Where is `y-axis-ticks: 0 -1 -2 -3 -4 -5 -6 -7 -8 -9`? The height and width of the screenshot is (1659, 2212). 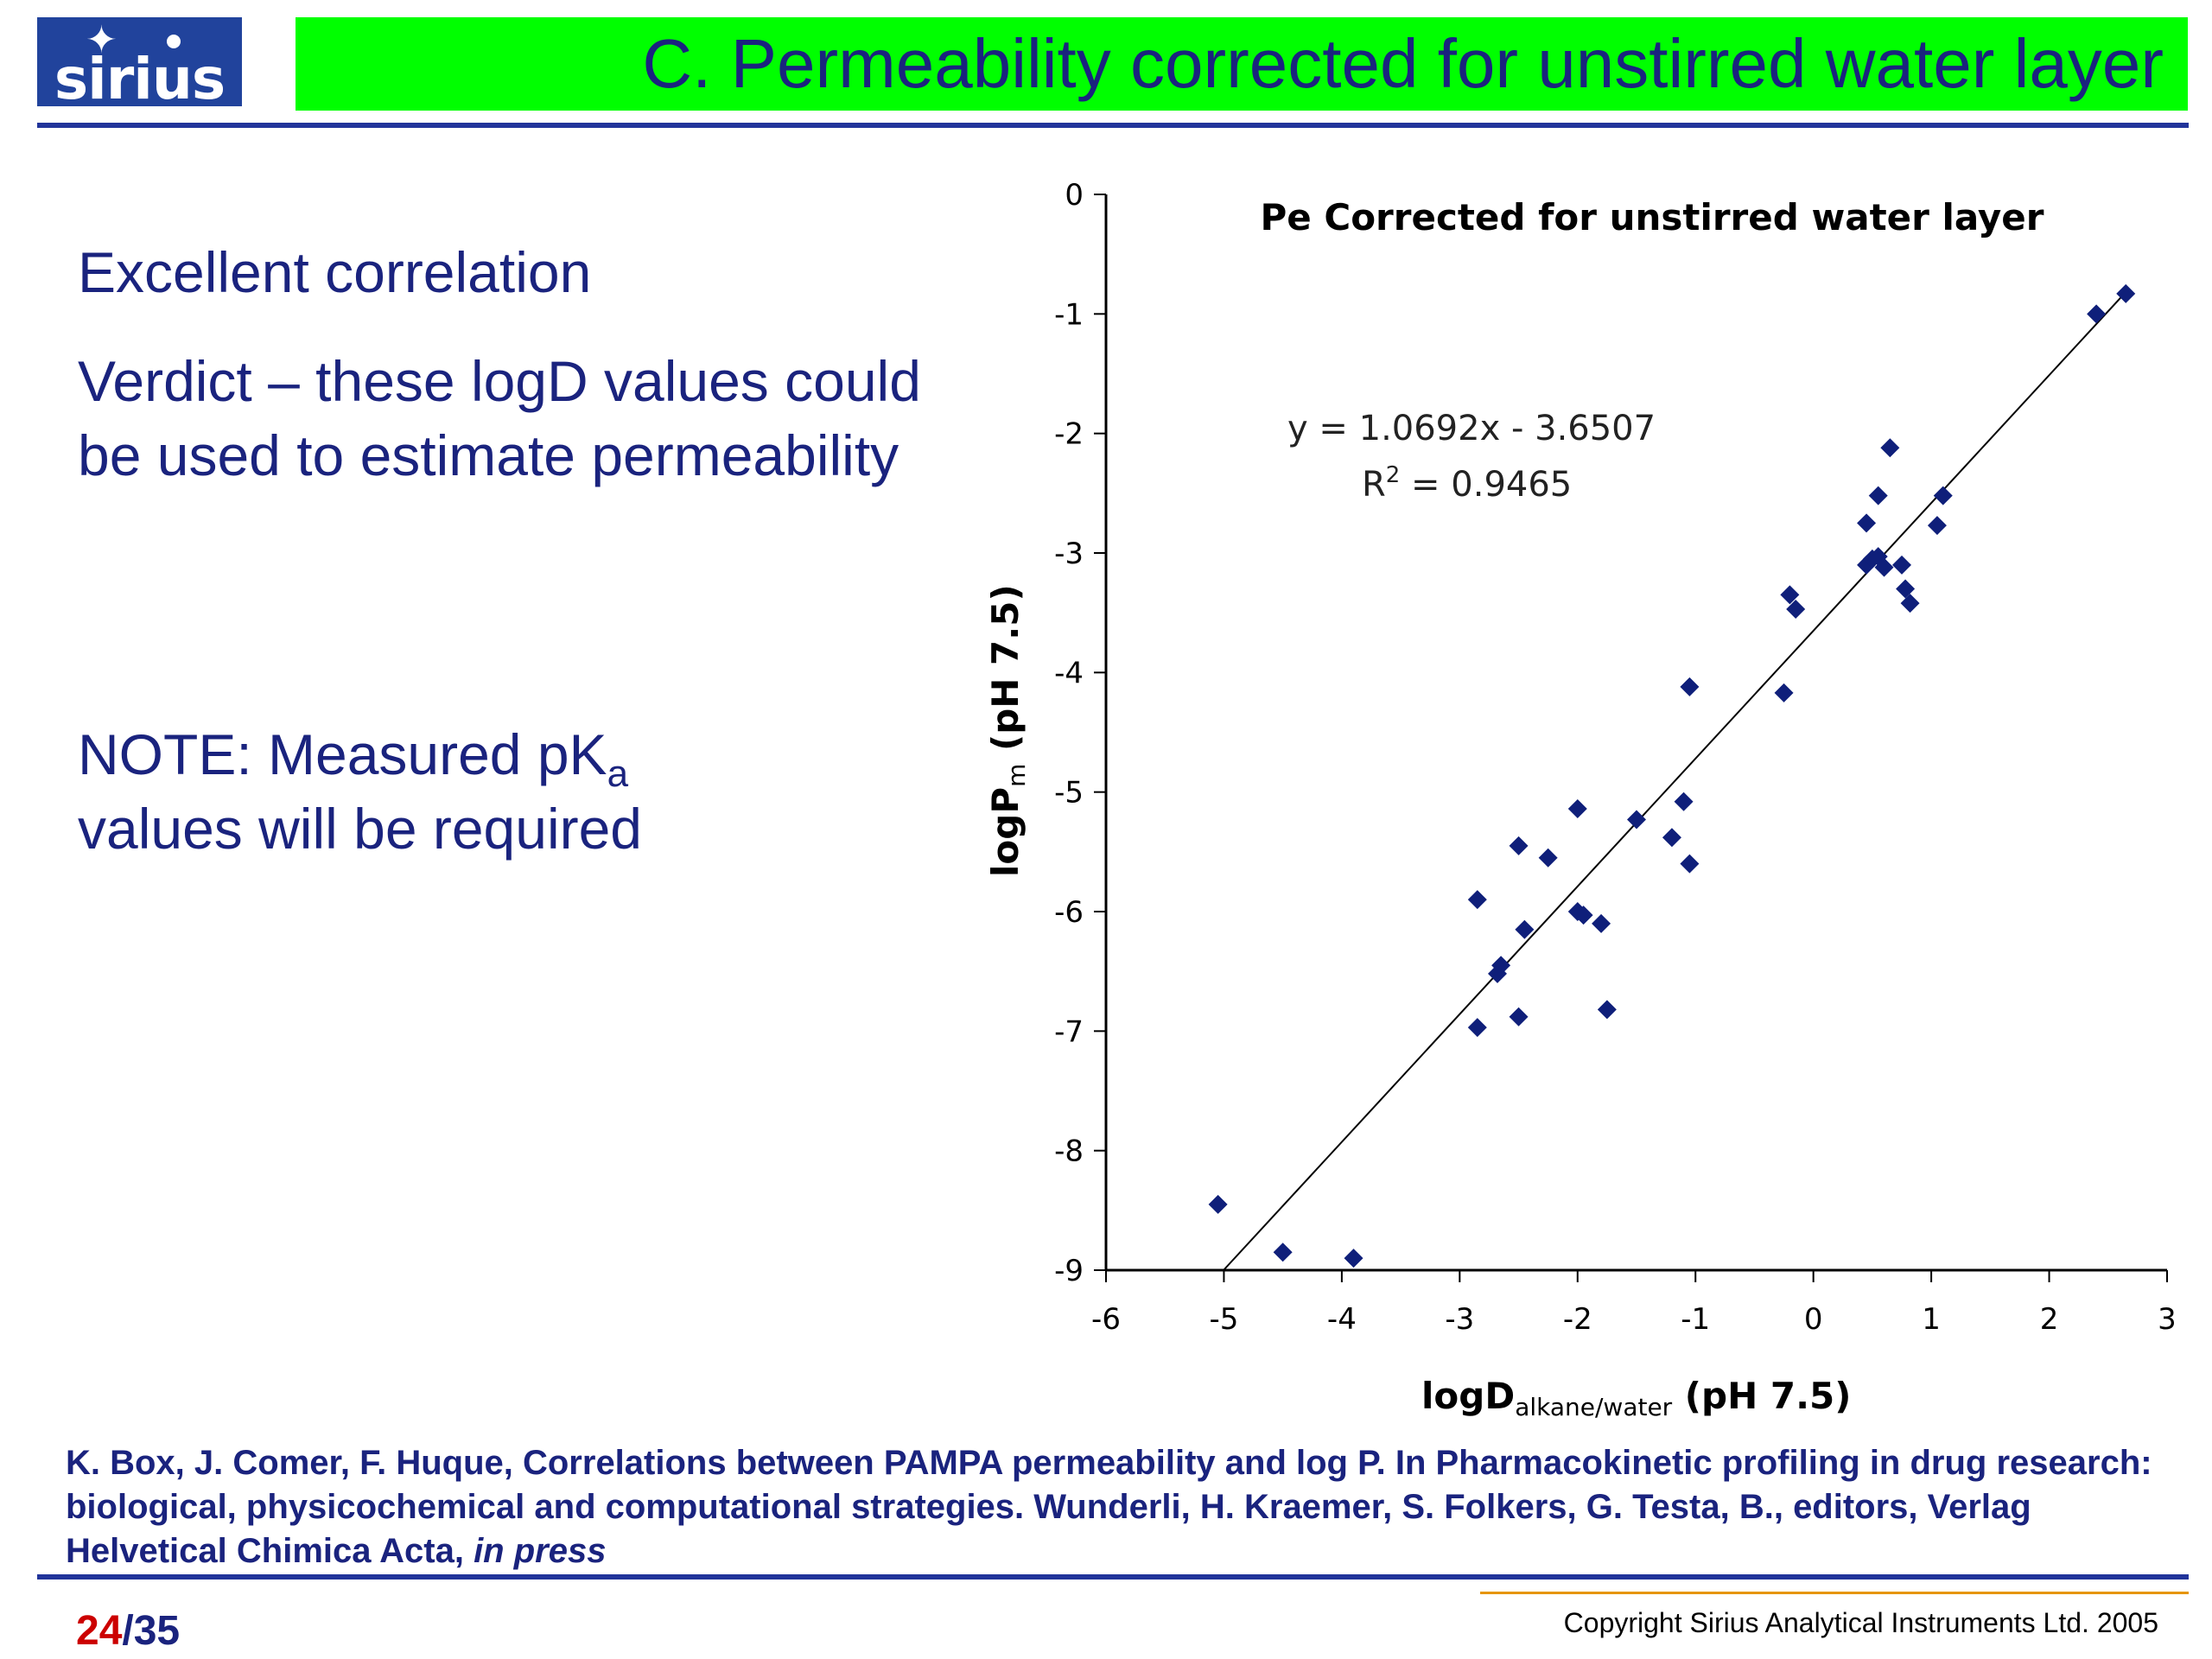 y-axis-ticks: 0 -1 -2 -3 -4 -5 -6 -7 -8 -9 is located at coordinates (1080, 733).